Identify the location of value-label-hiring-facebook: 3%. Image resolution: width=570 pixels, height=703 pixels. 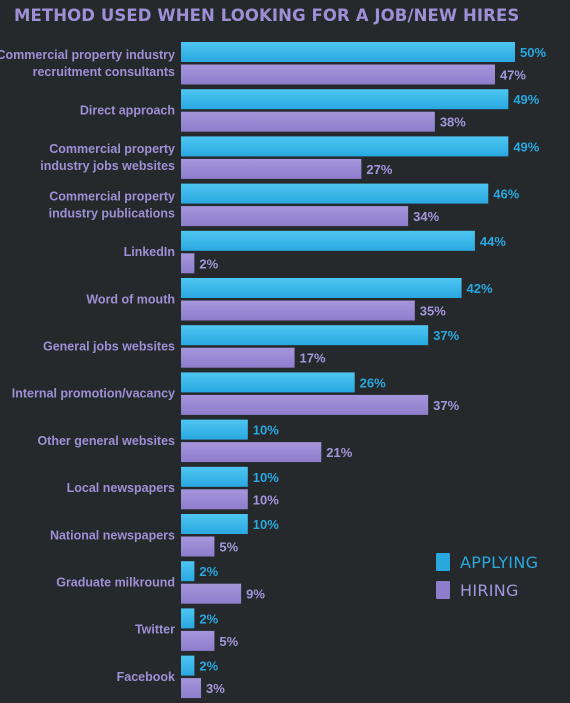
(215, 688).